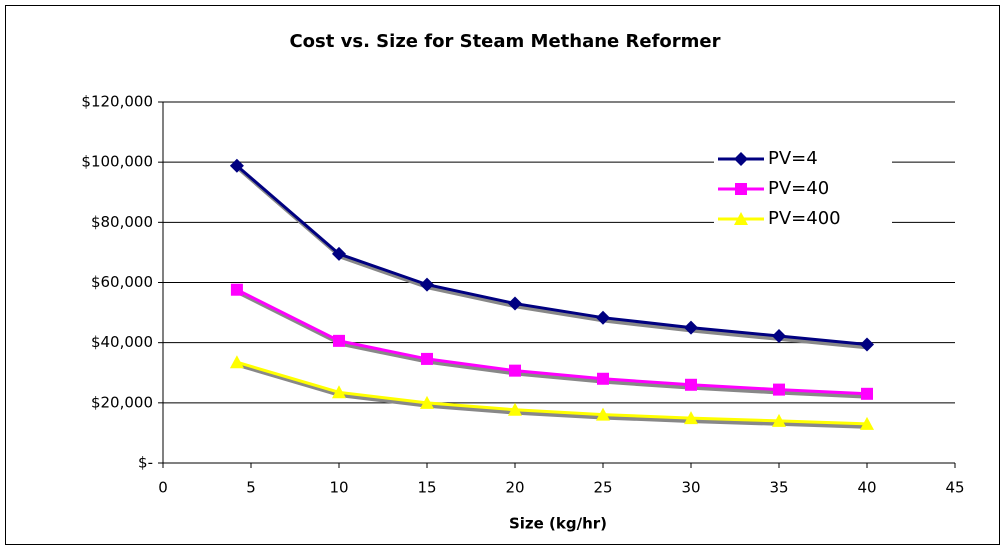 The height and width of the screenshot is (554, 1005). I want to click on x-tick-label: 10, so click(338, 488).